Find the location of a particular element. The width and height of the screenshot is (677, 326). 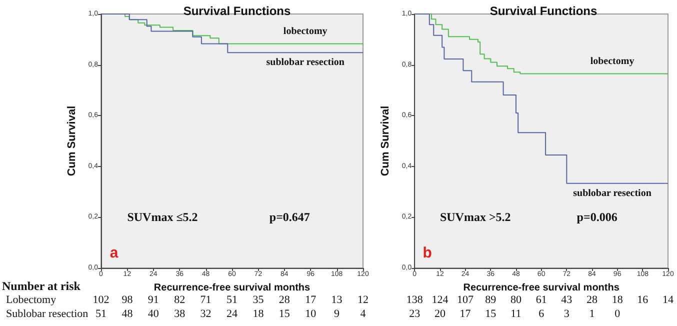

text: 13 is located at coordinates (337, 300).